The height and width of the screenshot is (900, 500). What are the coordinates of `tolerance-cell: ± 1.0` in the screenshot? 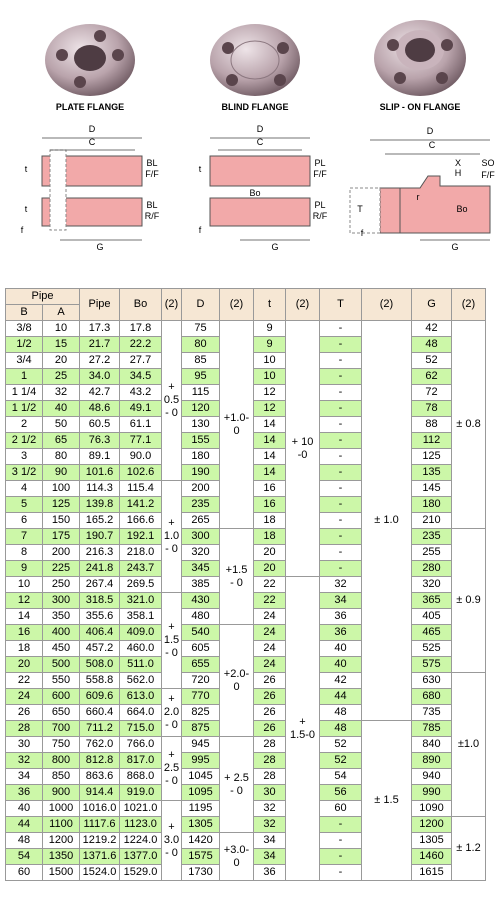 It's located at (386, 520).